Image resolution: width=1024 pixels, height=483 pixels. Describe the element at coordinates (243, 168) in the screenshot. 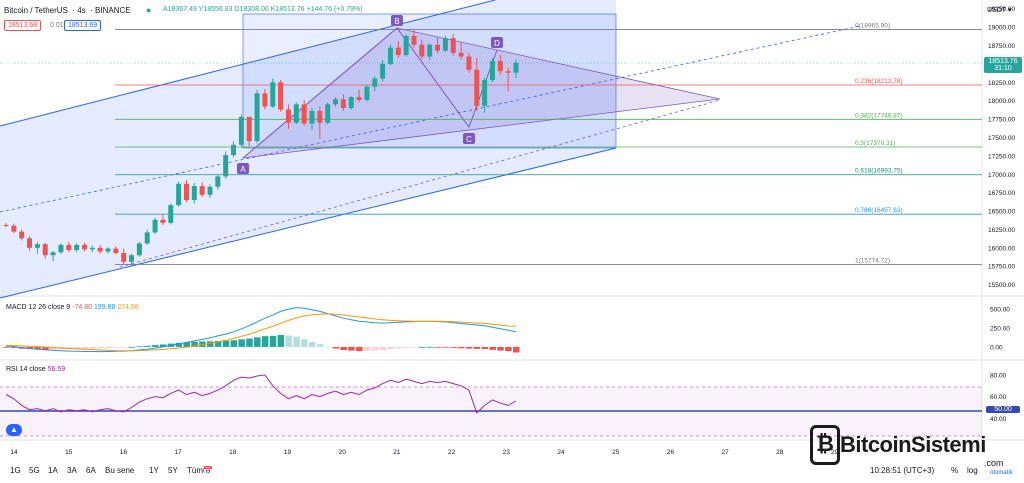

I see `point-a-marker` at that location.